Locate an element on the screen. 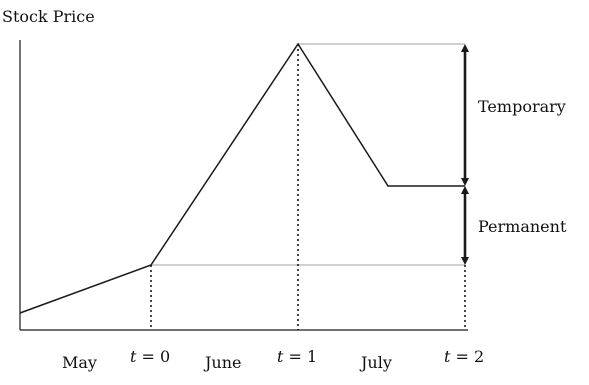 Image resolution: width=589 pixels, height=385 pixels. x-label-june: June is located at coordinates (223, 362).